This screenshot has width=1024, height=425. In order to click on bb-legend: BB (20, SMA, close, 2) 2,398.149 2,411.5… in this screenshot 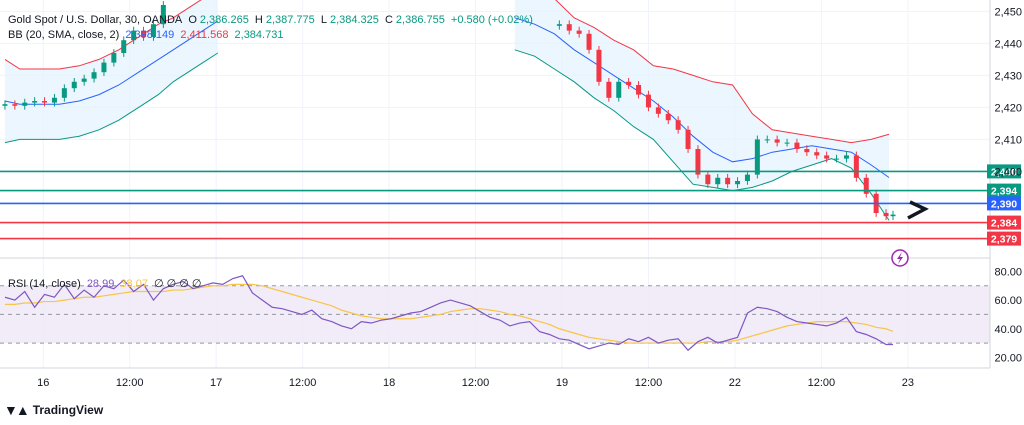, I will do `click(147, 35)`.